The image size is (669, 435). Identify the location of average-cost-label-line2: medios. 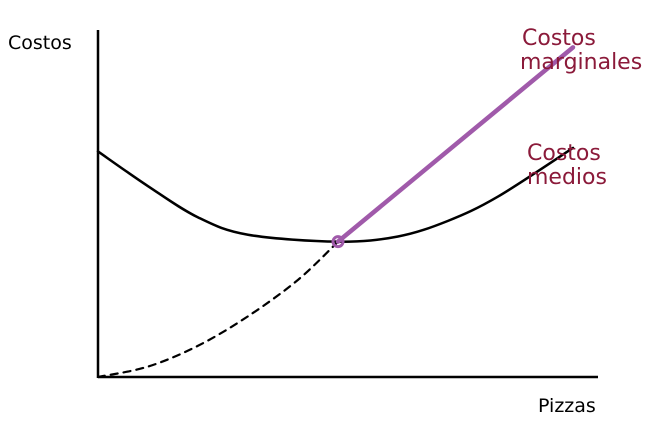
(567, 177).